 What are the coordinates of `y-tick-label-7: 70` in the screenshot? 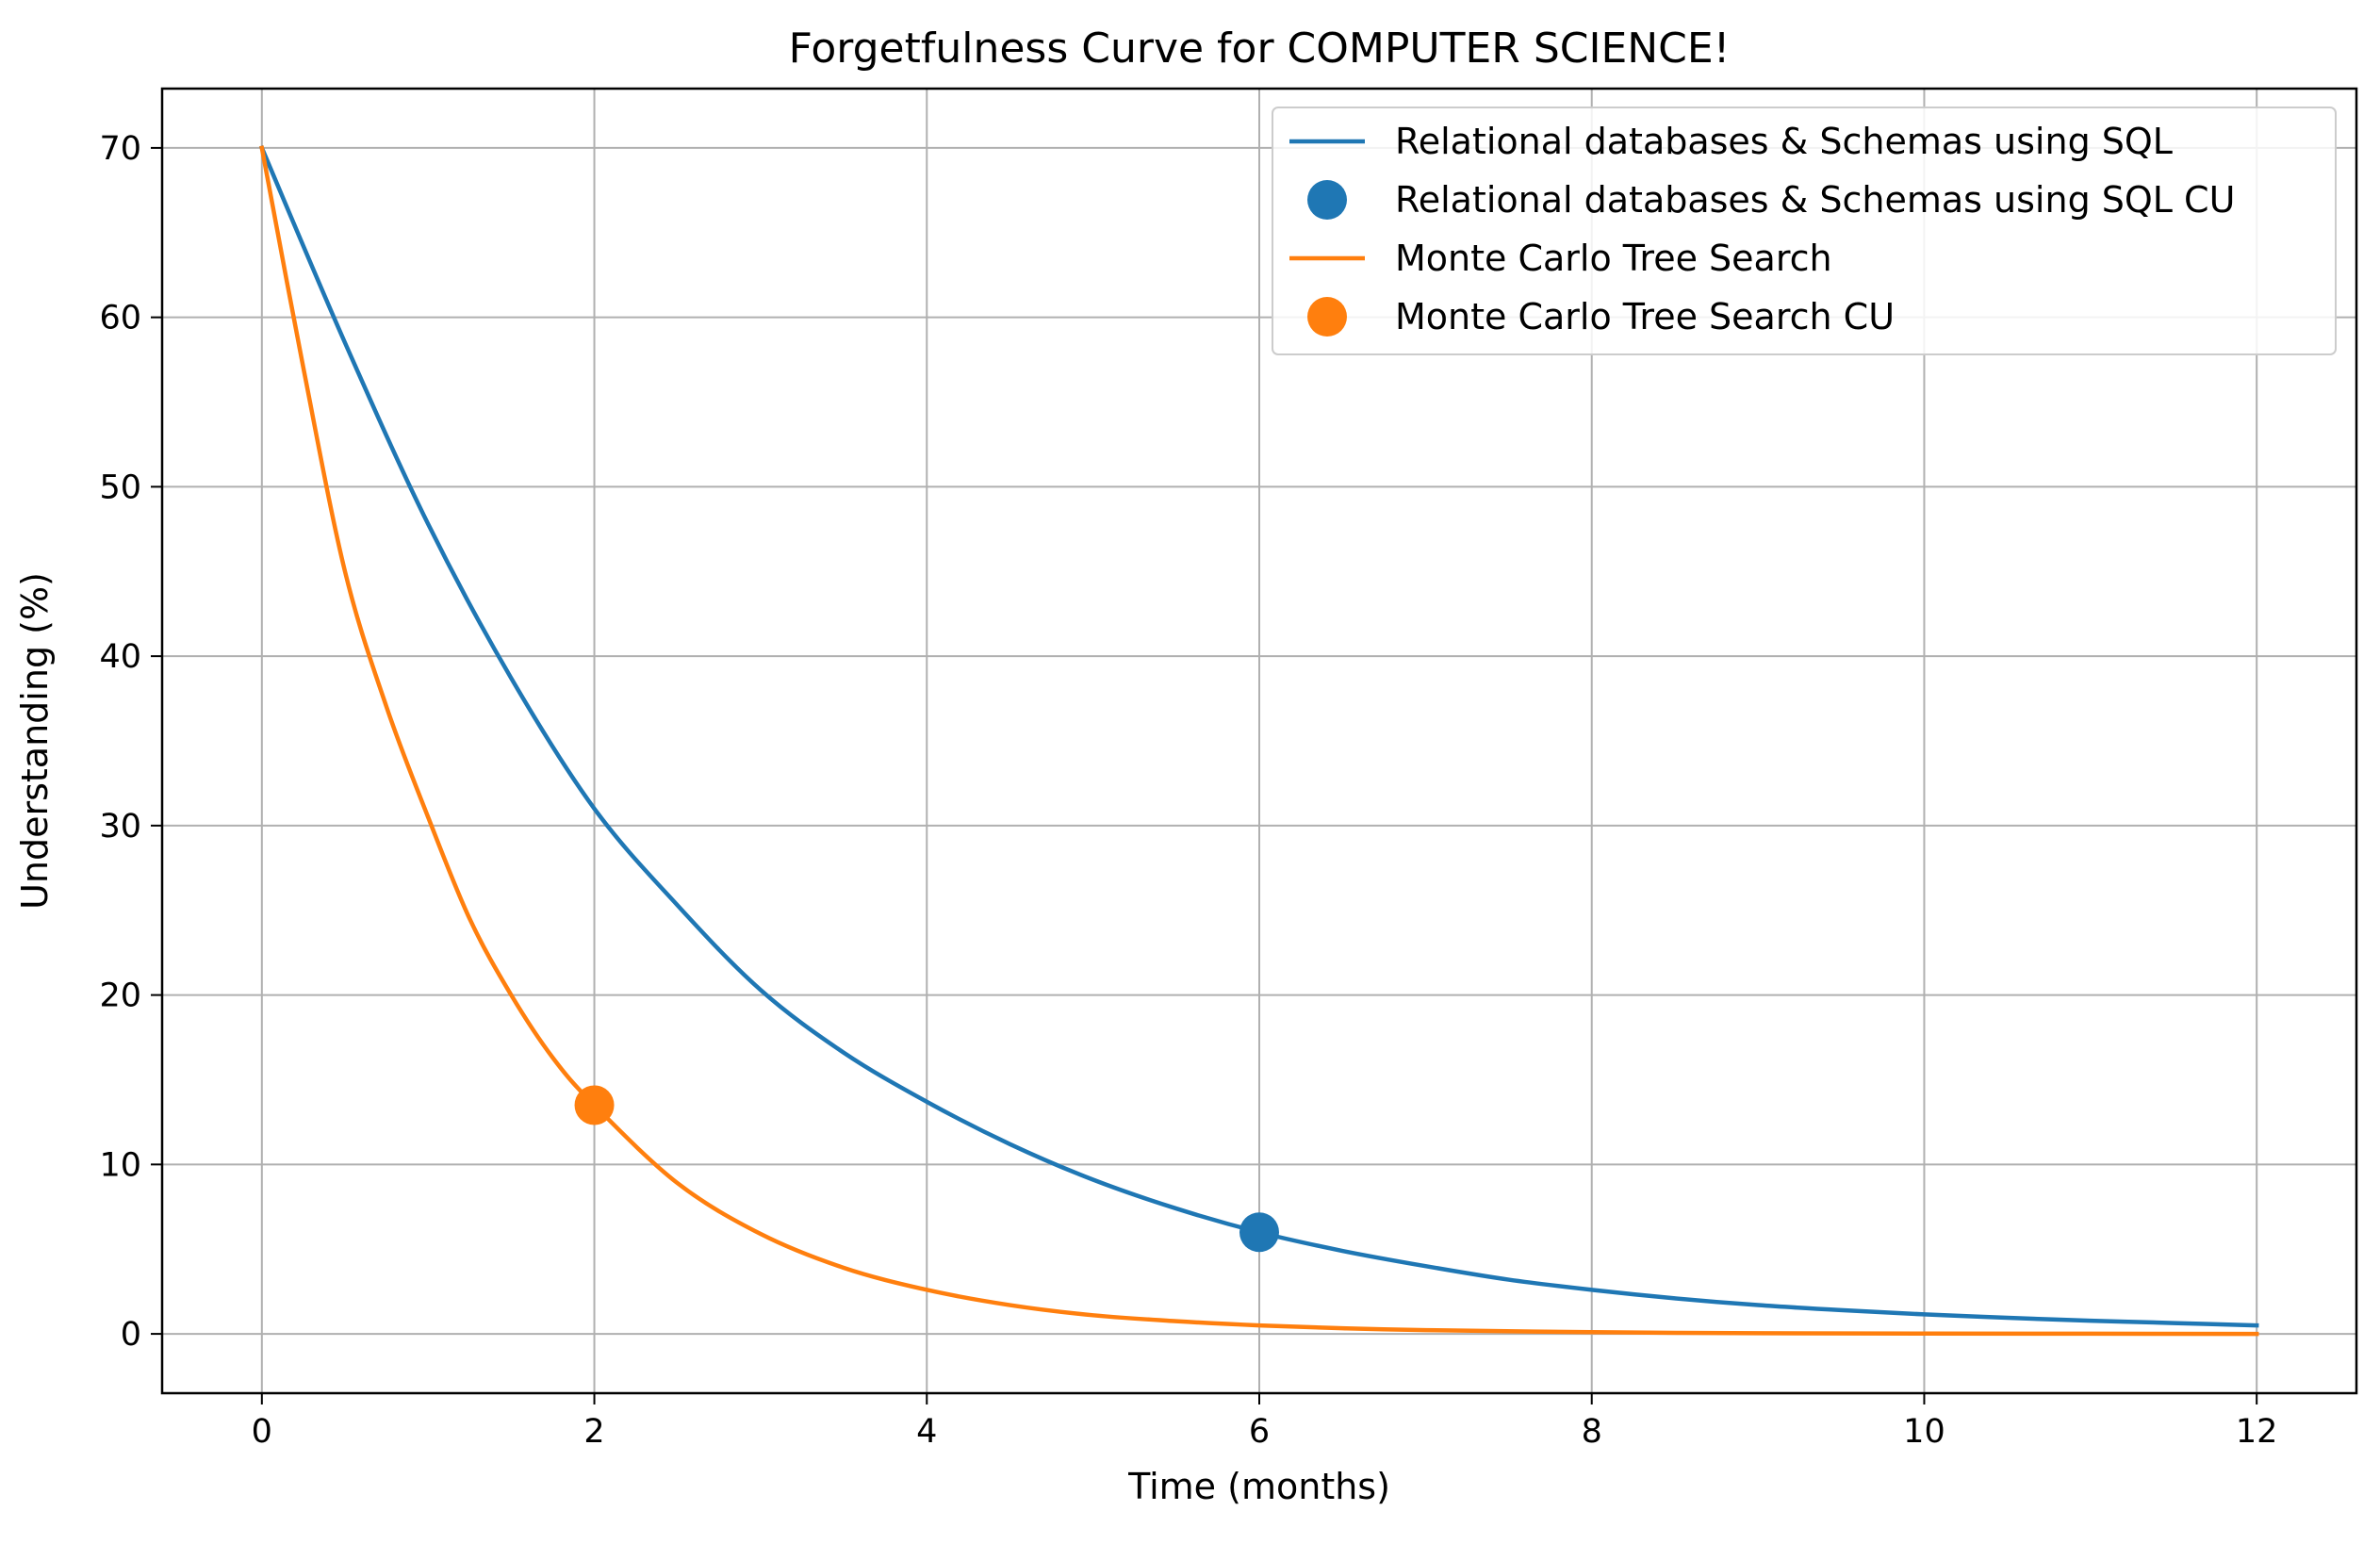 It's located at (120, 149).